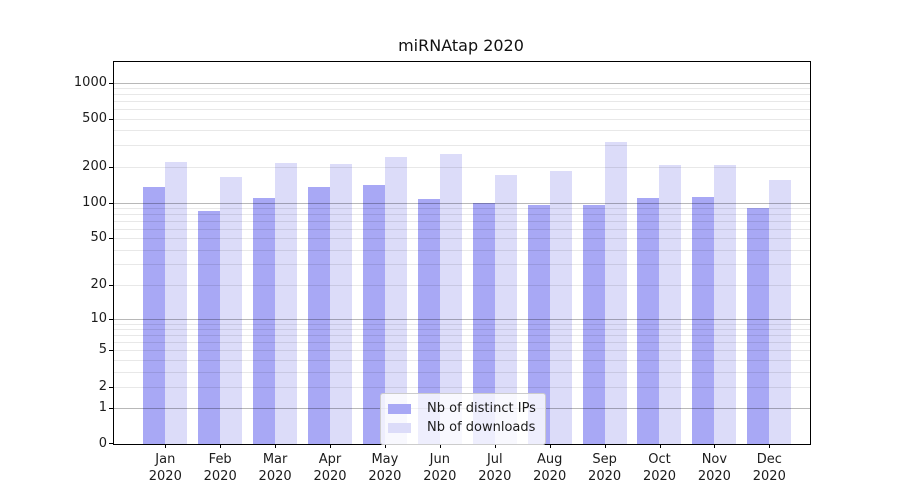 The height and width of the screenshot is (500, 900). What do you see at coordinates (98, 284) in the screenshot?
I see `y-tick-label: 20` at bounding box center [98, 284].